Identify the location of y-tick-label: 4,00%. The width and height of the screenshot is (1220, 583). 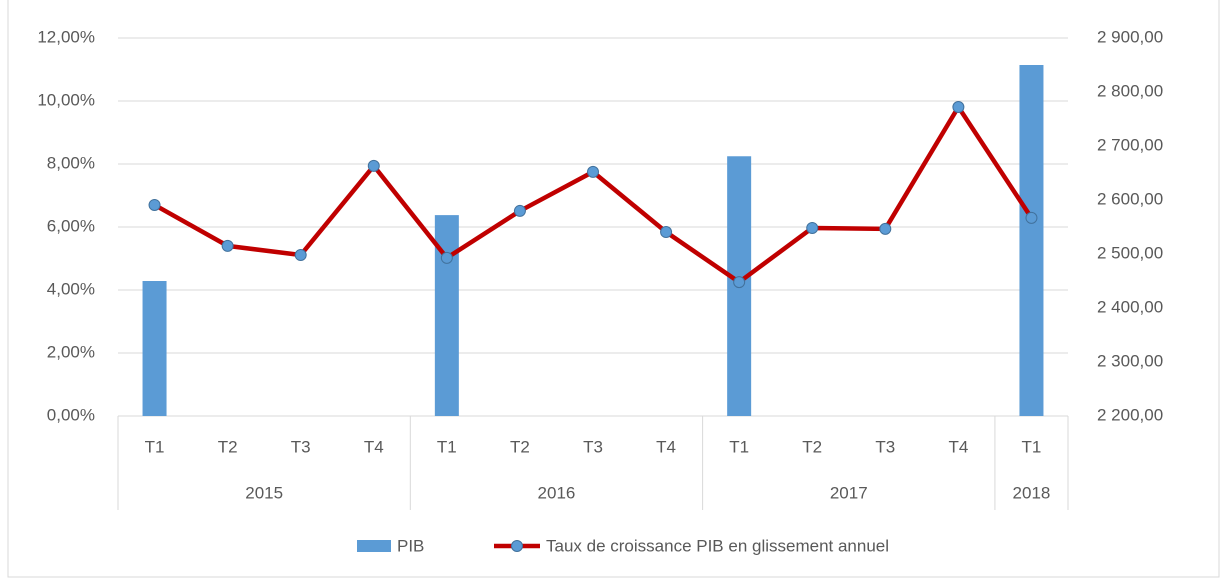
(71, 288).